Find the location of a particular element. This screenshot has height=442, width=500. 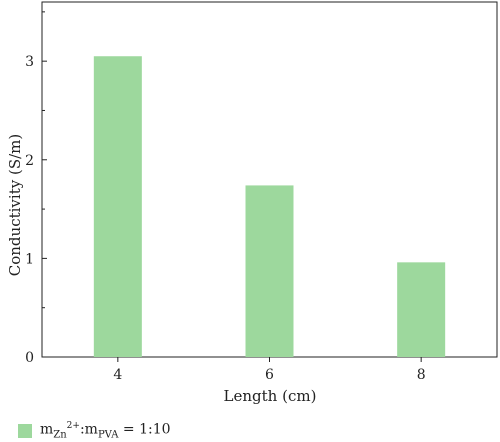

legend: mZn2+:mPVA = 1:10 is located at coordinates (94, 431).